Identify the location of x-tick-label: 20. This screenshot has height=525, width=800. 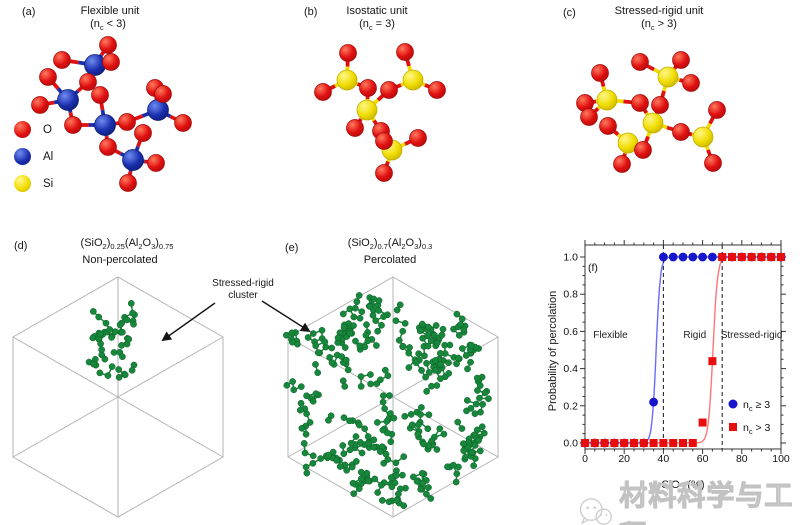
(624, 459).